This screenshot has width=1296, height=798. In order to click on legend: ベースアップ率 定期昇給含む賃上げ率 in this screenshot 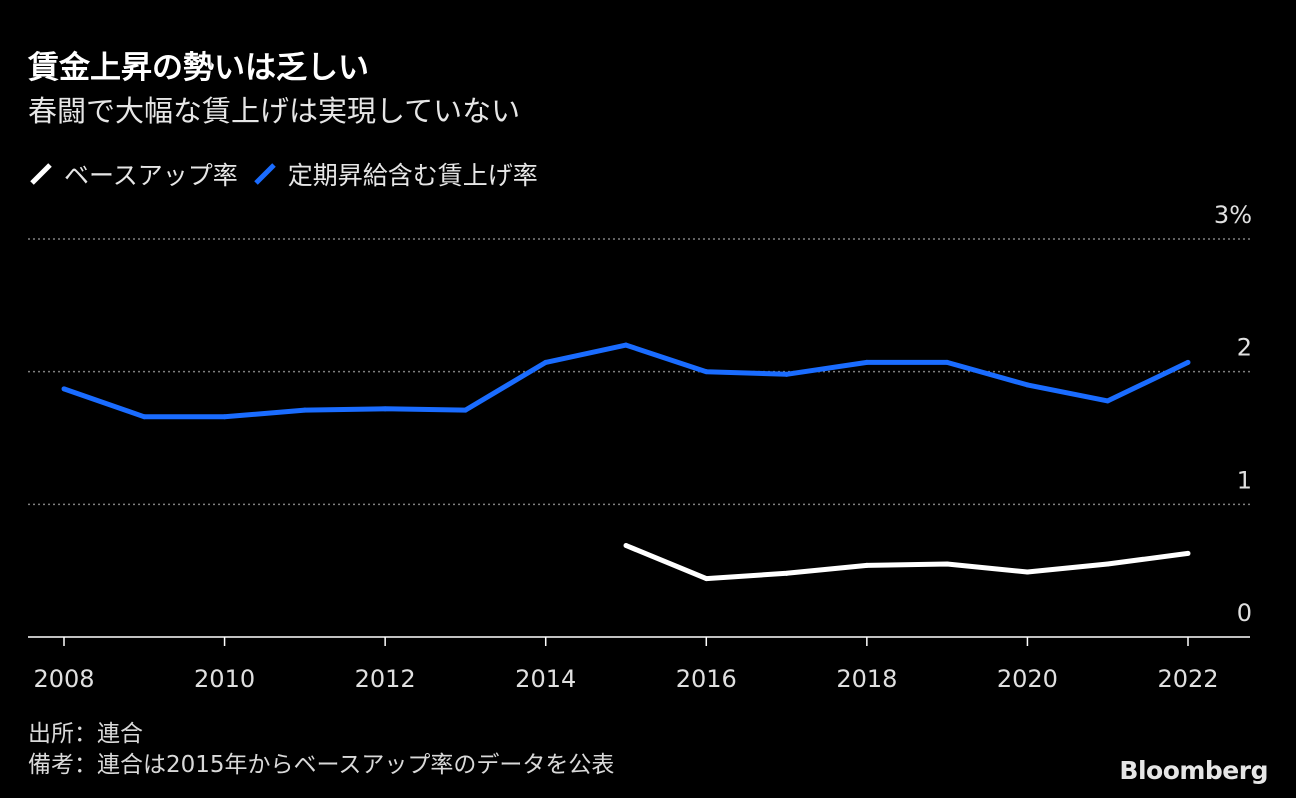, I will do `click(290, 174)`.